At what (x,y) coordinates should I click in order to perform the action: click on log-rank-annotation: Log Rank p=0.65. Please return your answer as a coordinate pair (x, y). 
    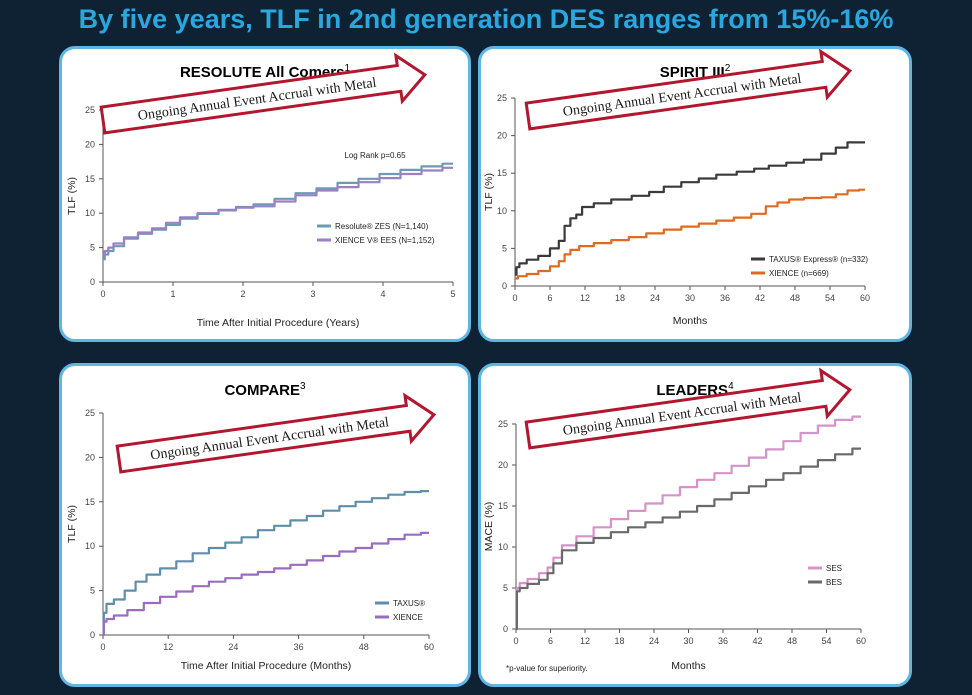
    Looking at the image, I should click on (375, 155).